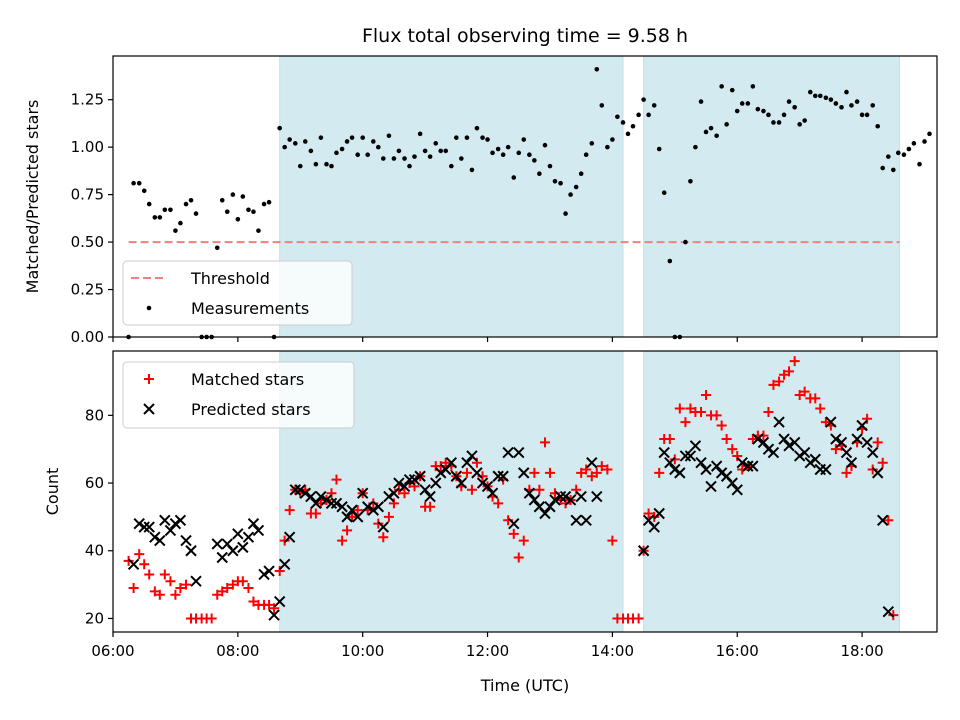 The image size is (960, 720). Describe the element at coordinates (251, 409) in the screenshot. I see `legend-label: Predicted stars` at that location.